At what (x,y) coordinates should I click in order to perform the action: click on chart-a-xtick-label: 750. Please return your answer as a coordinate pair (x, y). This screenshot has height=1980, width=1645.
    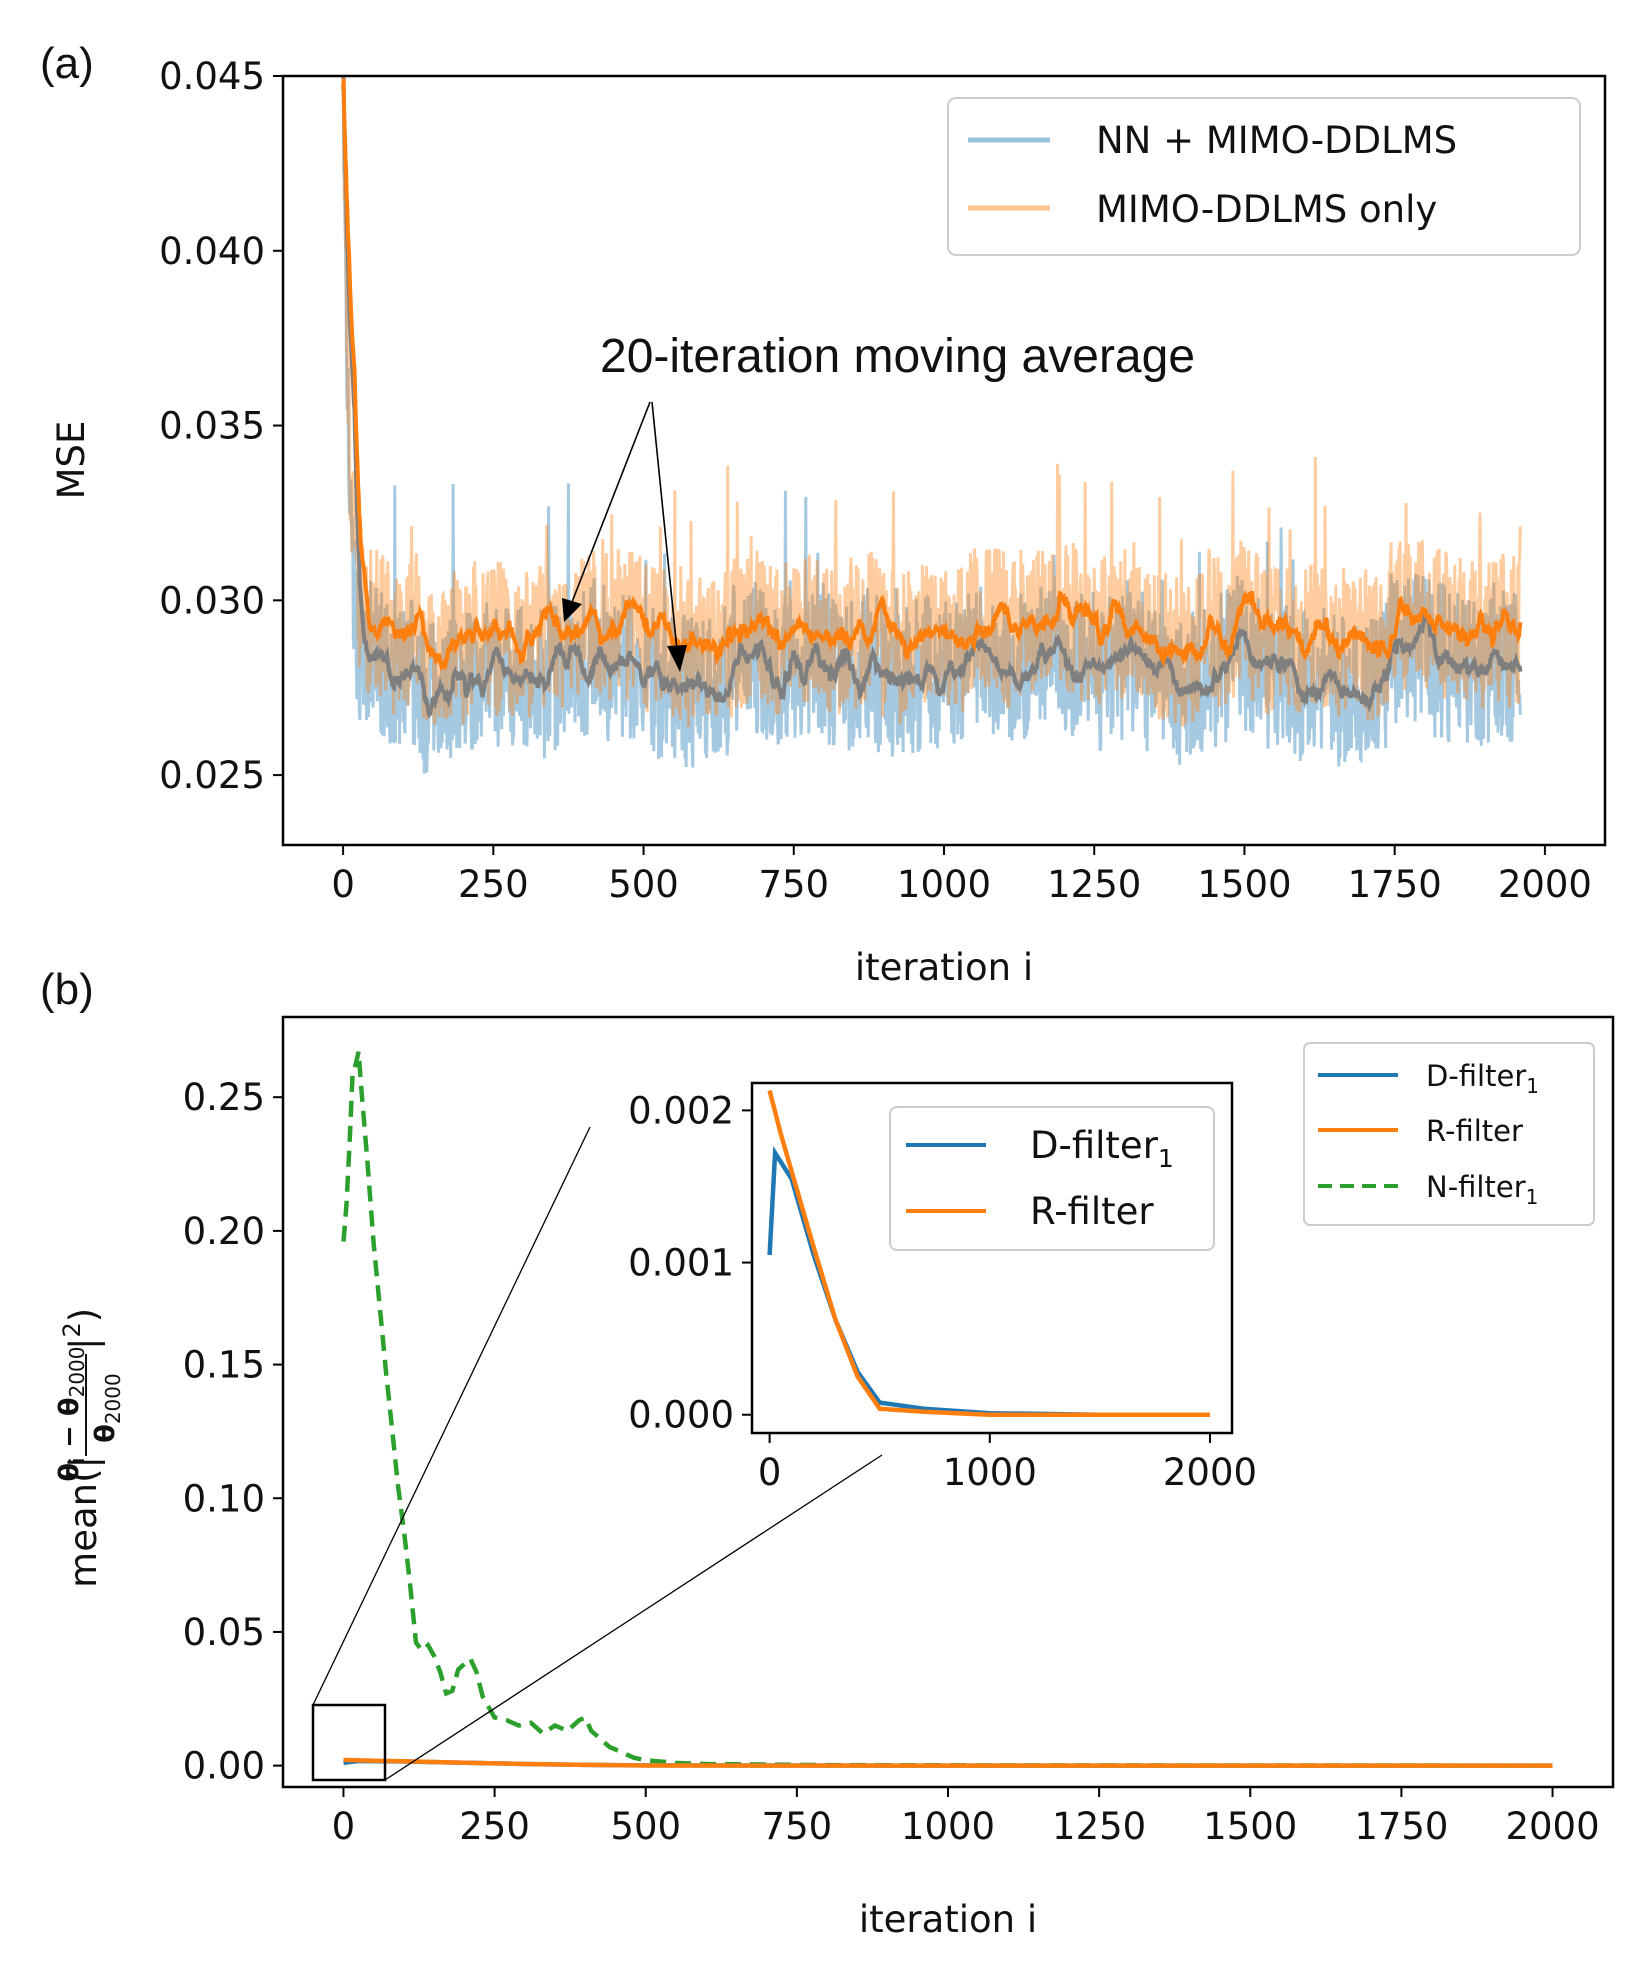
    Looking at the image, I should click on (793, 884).